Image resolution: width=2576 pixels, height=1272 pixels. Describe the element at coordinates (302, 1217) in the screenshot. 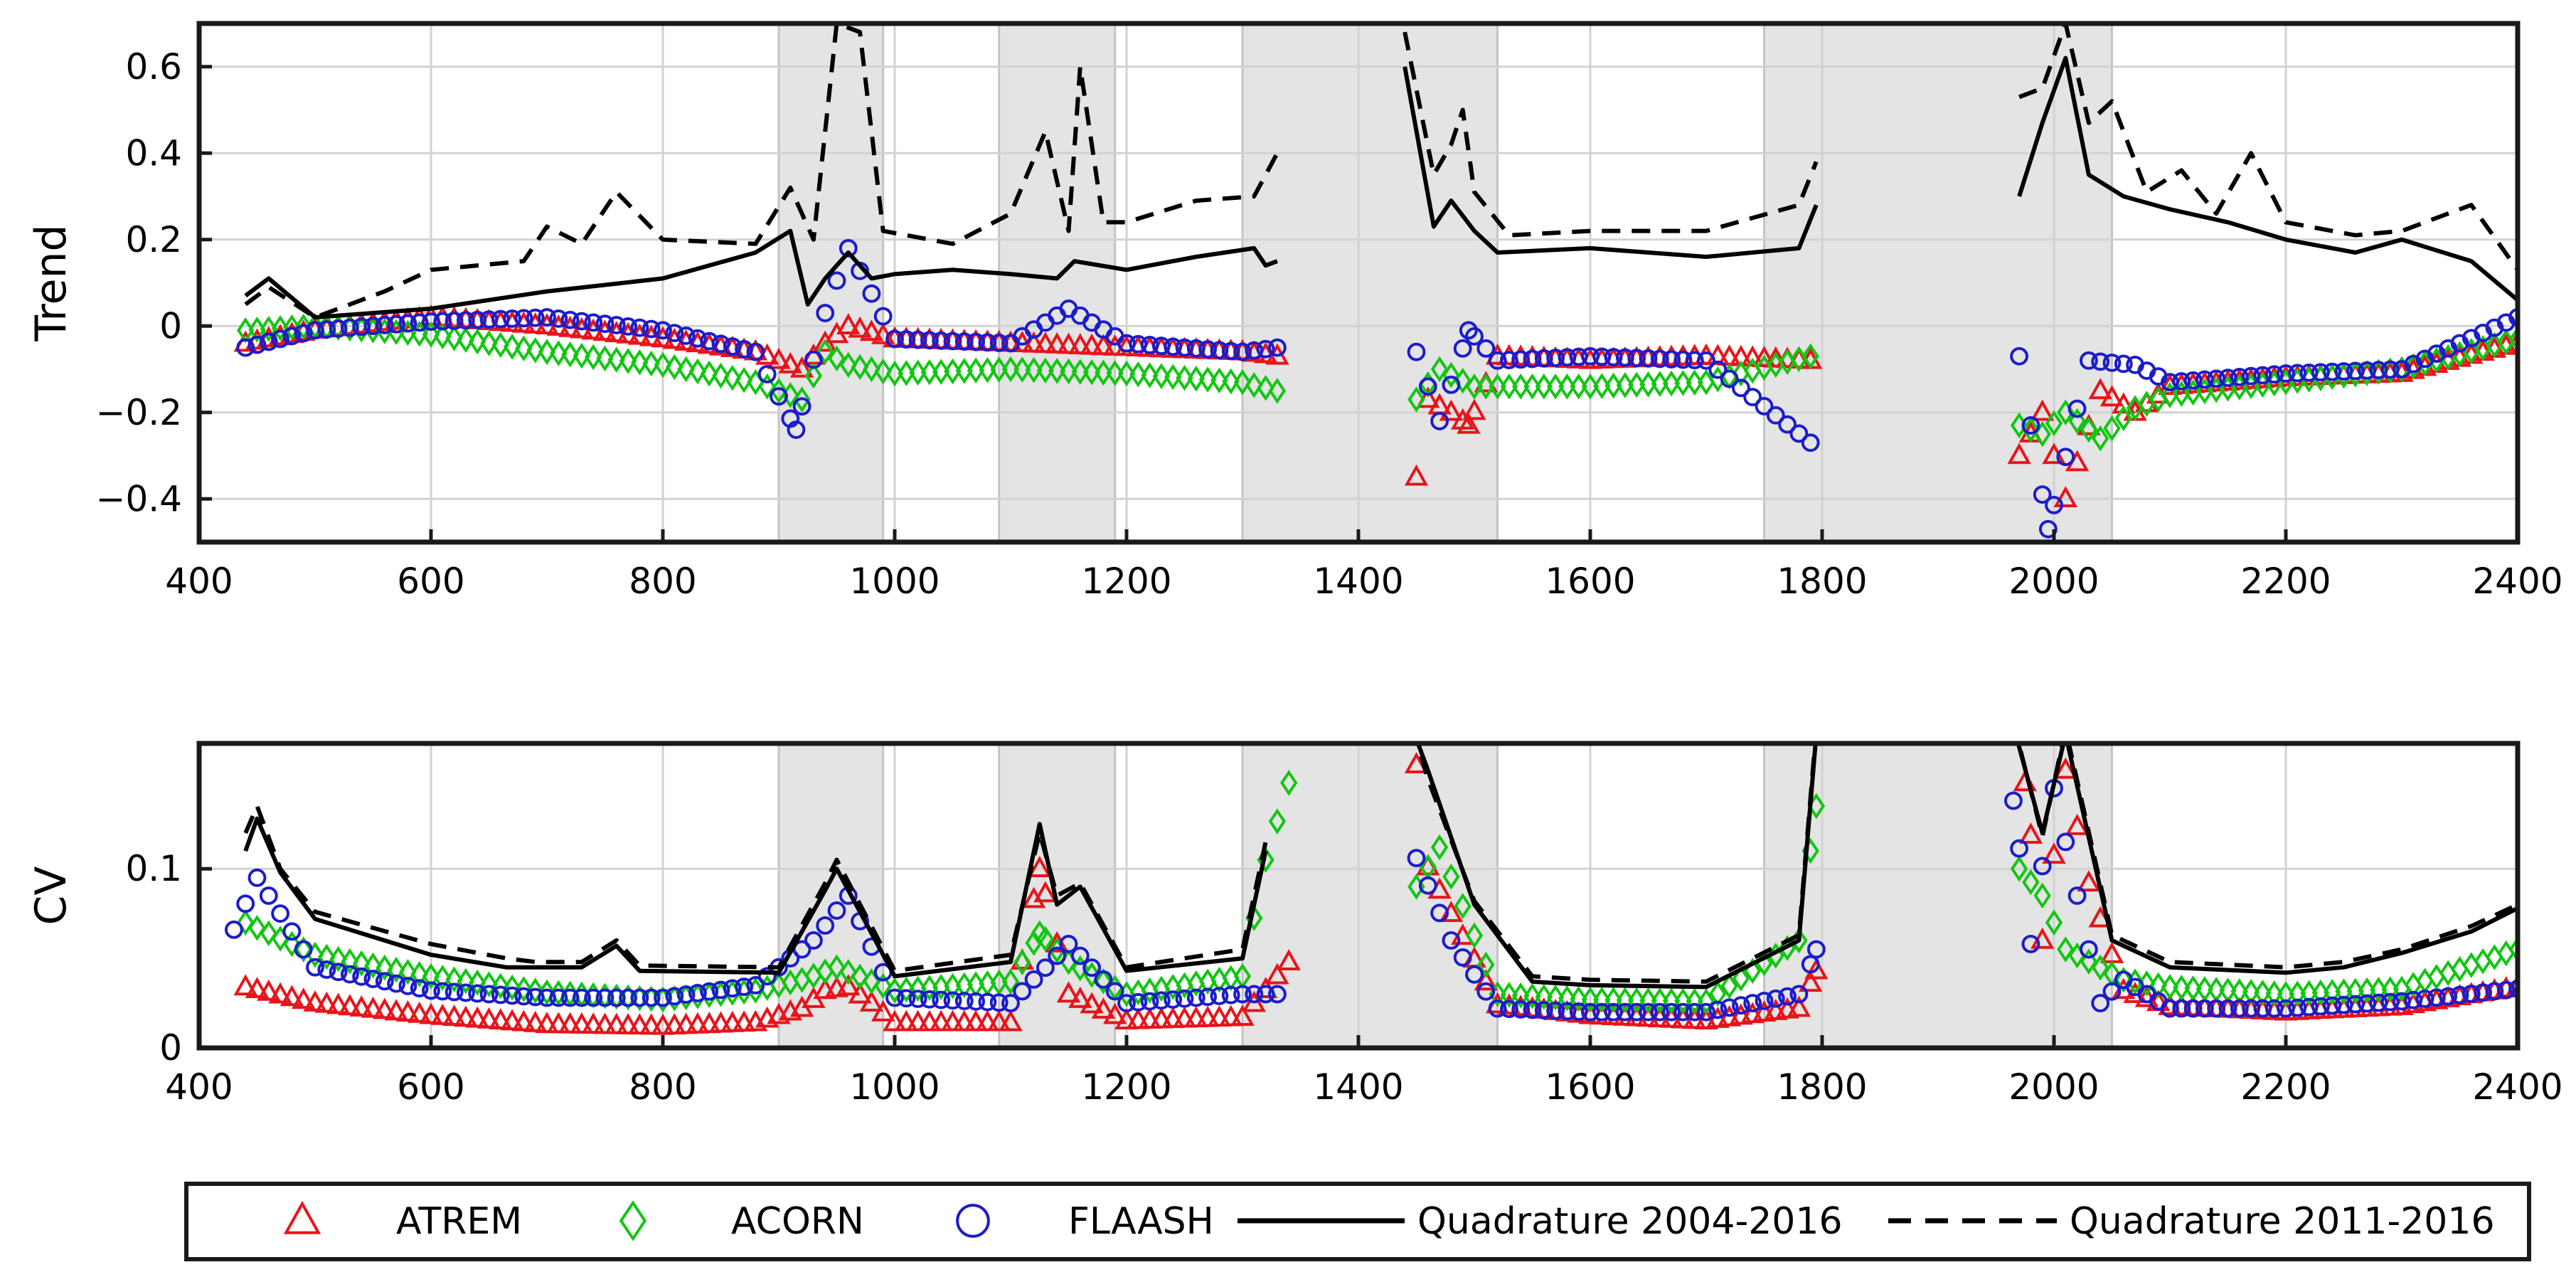

I see `legend-atrem-marker` at that location.